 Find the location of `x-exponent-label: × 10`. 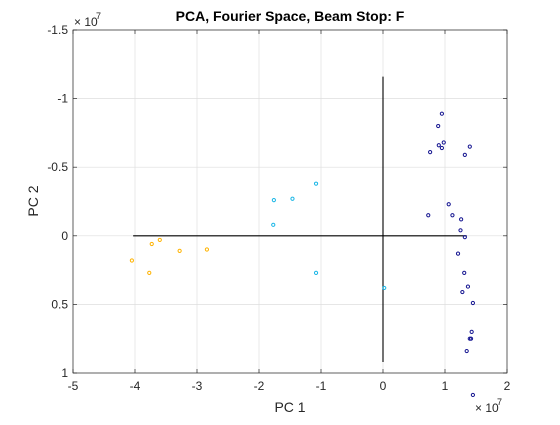

x-exponent-label: × 10 is located at coordinates (487, 408).